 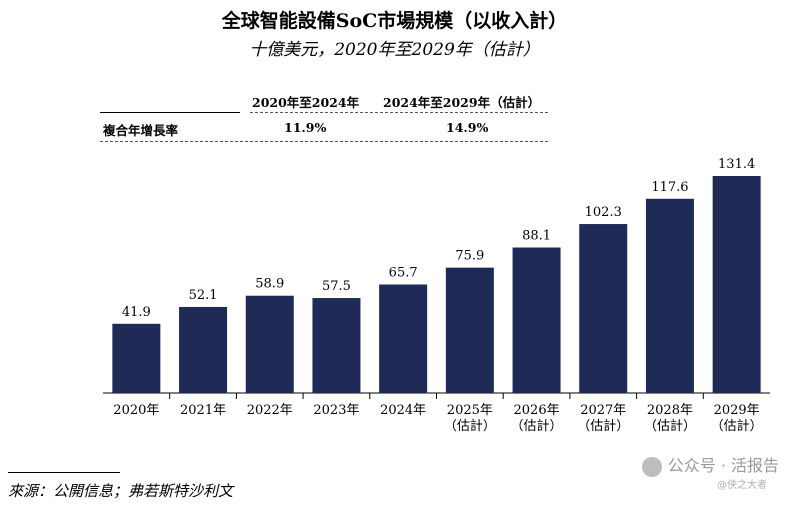 What do you see at coordinates (203, 410) in the screenshot?
I see `x-tick-label: 2021年` at bounding box center [203, 410].